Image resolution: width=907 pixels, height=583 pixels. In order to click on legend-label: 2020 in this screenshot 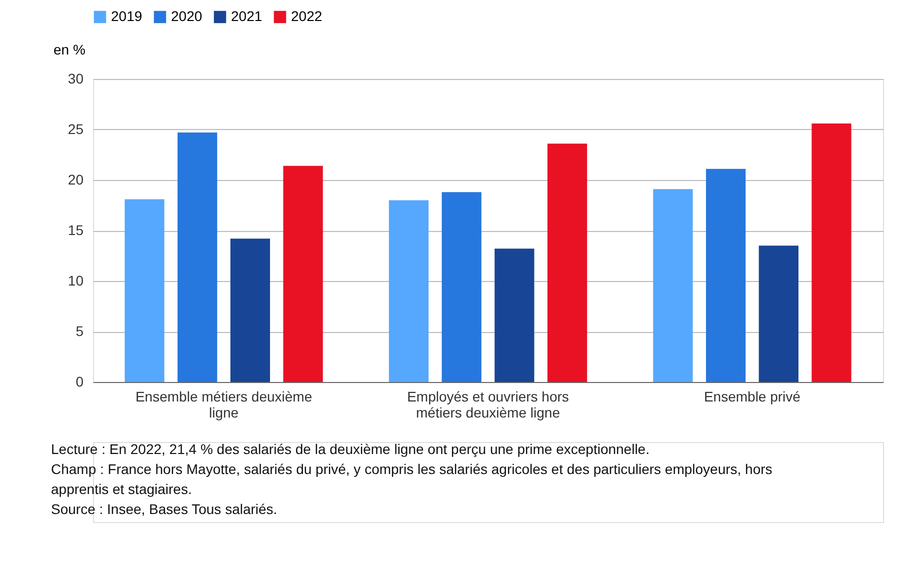, I will do `click(186, 16)`.